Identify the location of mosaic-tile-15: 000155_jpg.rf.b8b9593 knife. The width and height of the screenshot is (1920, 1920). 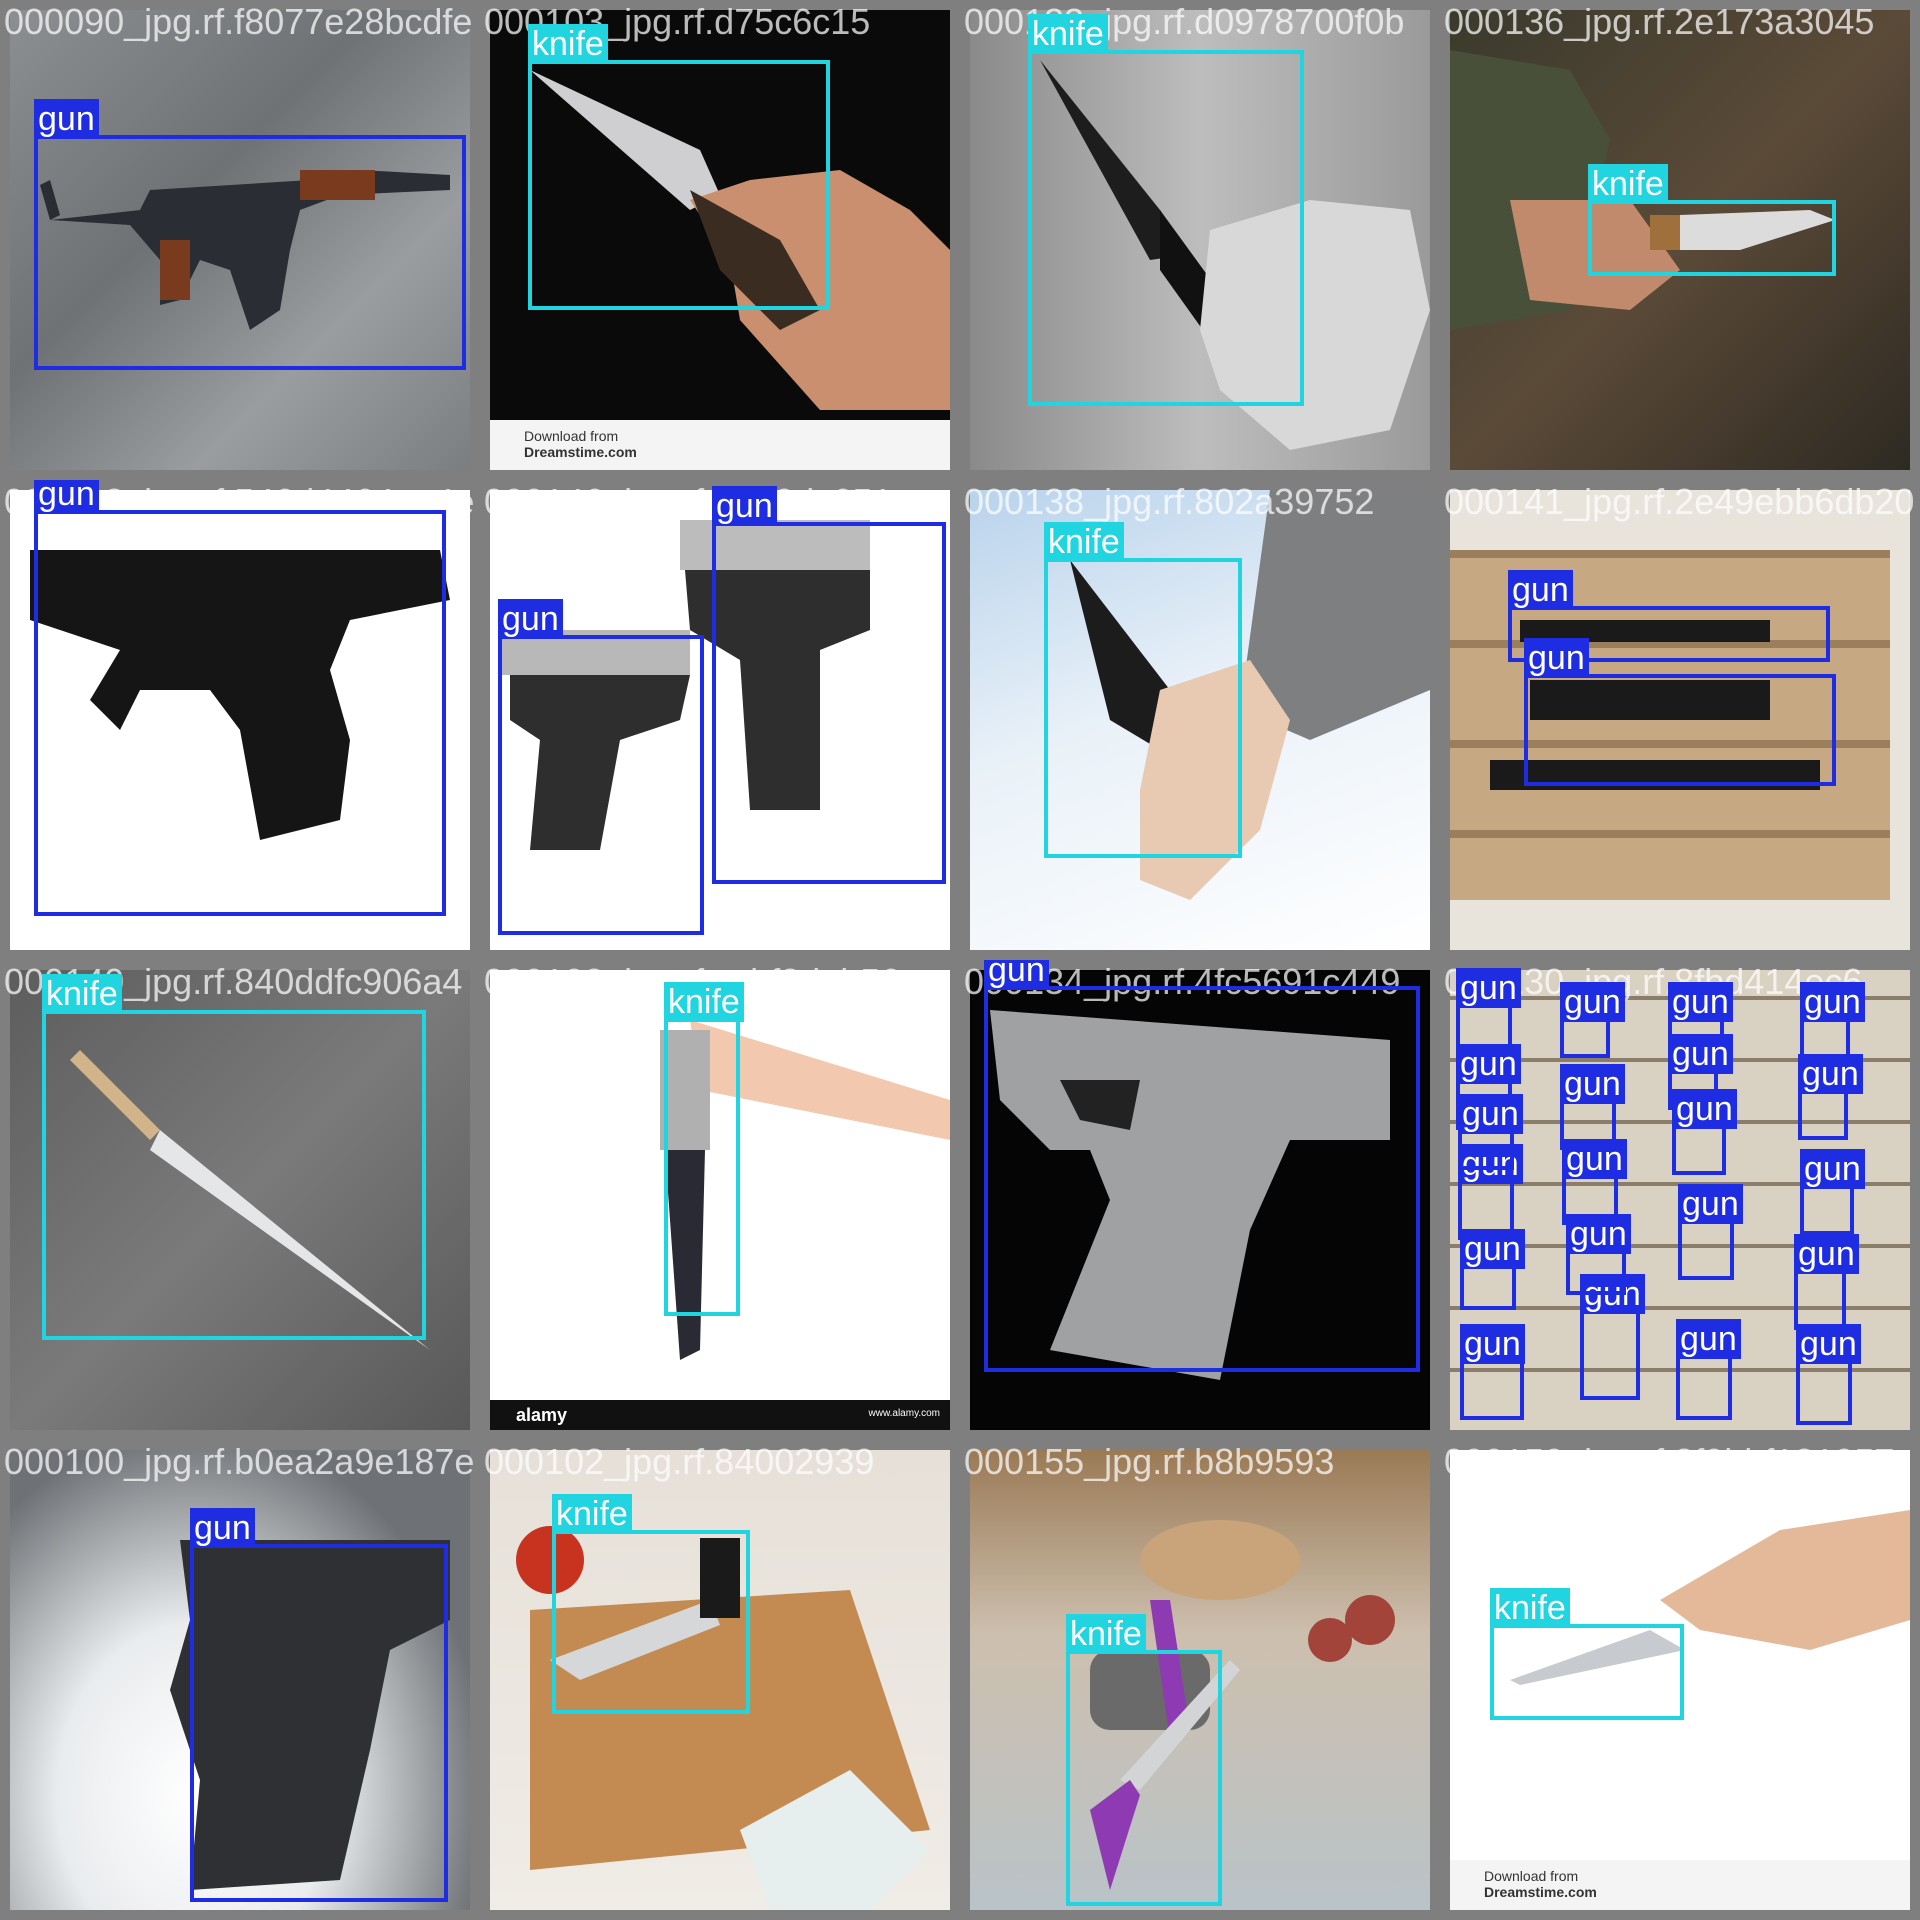
(1200, 1680).